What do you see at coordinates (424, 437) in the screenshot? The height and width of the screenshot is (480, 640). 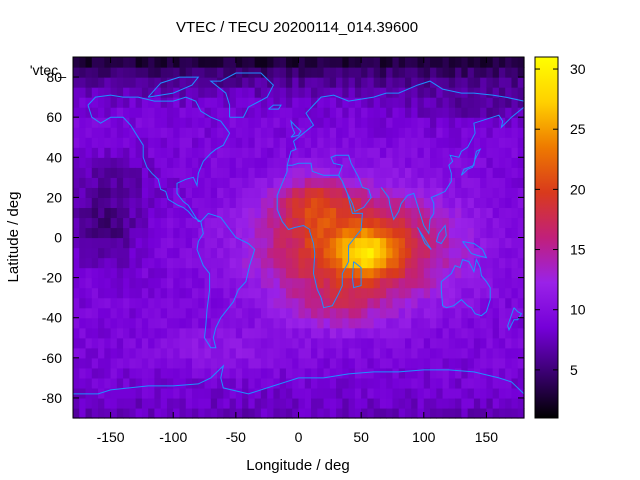 I see `x-tick-label: 100` at bounding box center [424, 437].